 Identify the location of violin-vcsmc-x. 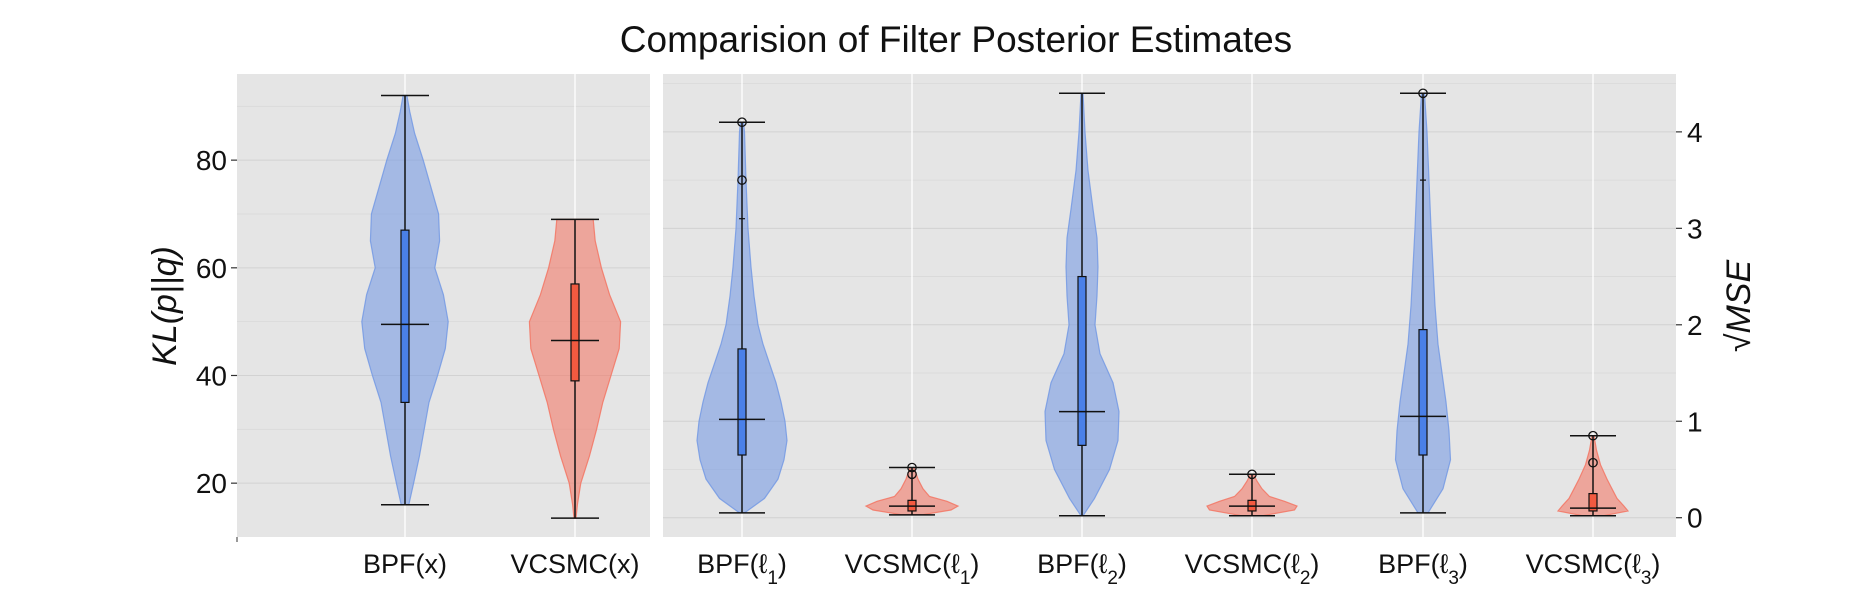
(575, 368).